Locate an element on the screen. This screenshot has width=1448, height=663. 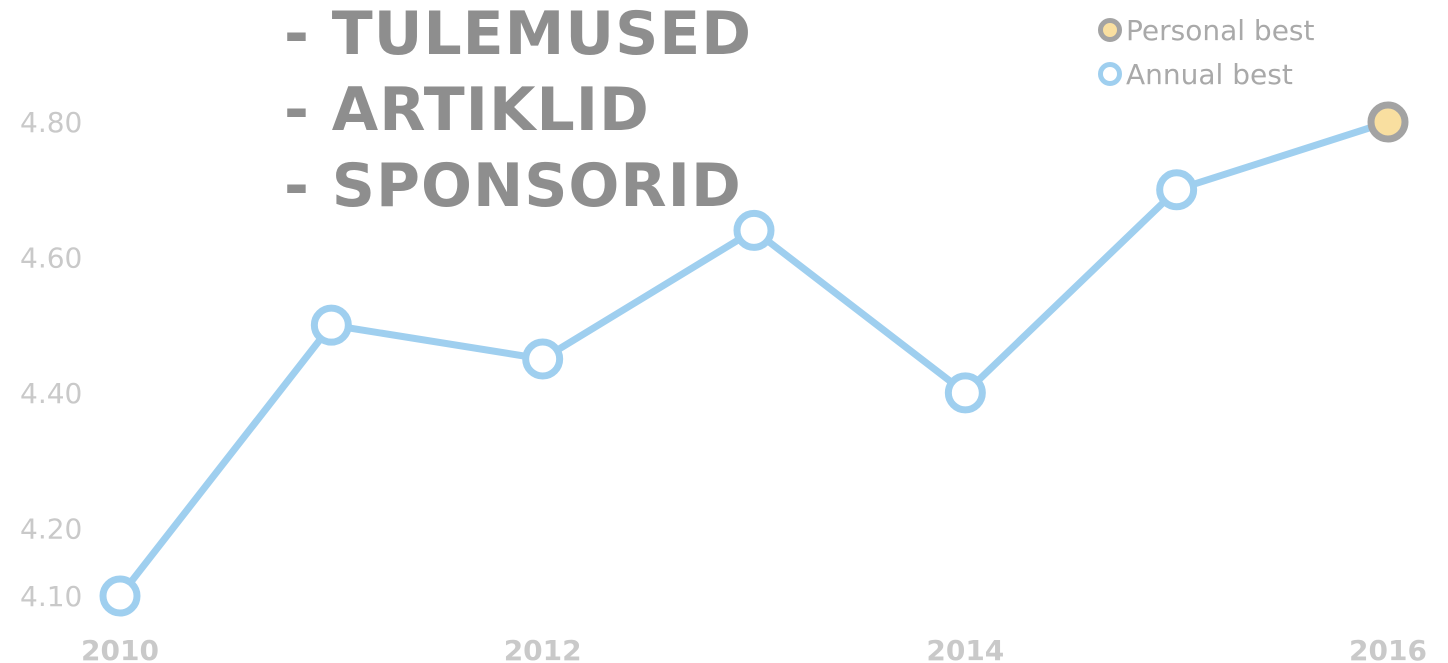
y-tick-label: 4.20 is located at coordinates (51, 528).